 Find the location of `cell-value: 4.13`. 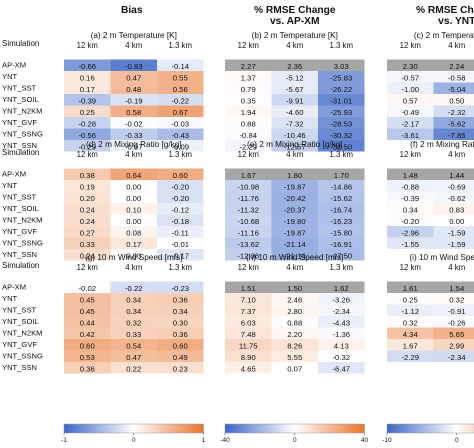

cell-value: 4.13 is located at coordinates (341, 345).